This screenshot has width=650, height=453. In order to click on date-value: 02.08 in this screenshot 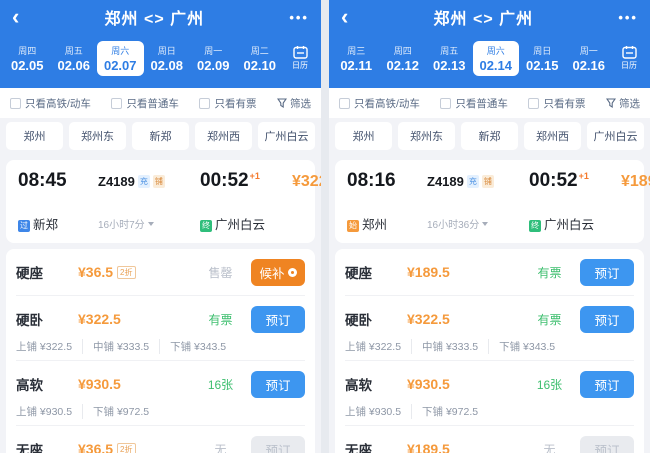, I will do `click(167, 65)`.